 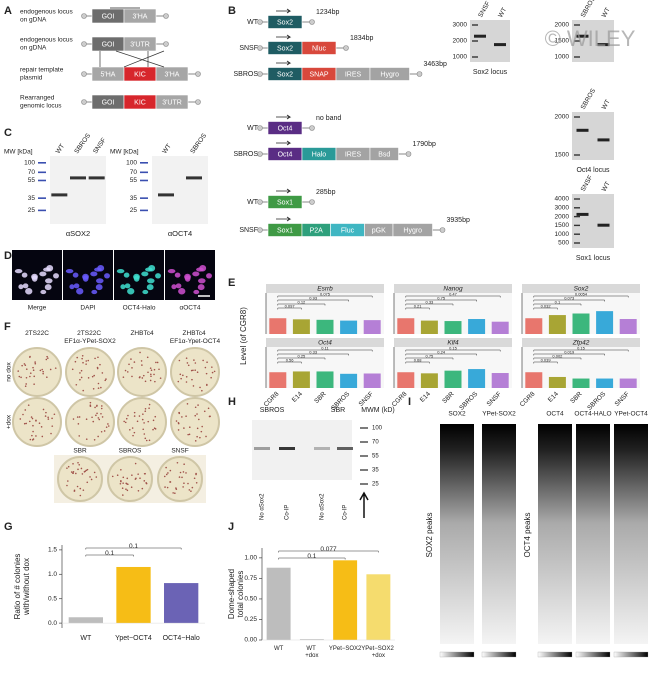 What do you see at coordinates (606, 187) in the screenshot?
I see `lane-label: WT` at bounding box center [606, 187].